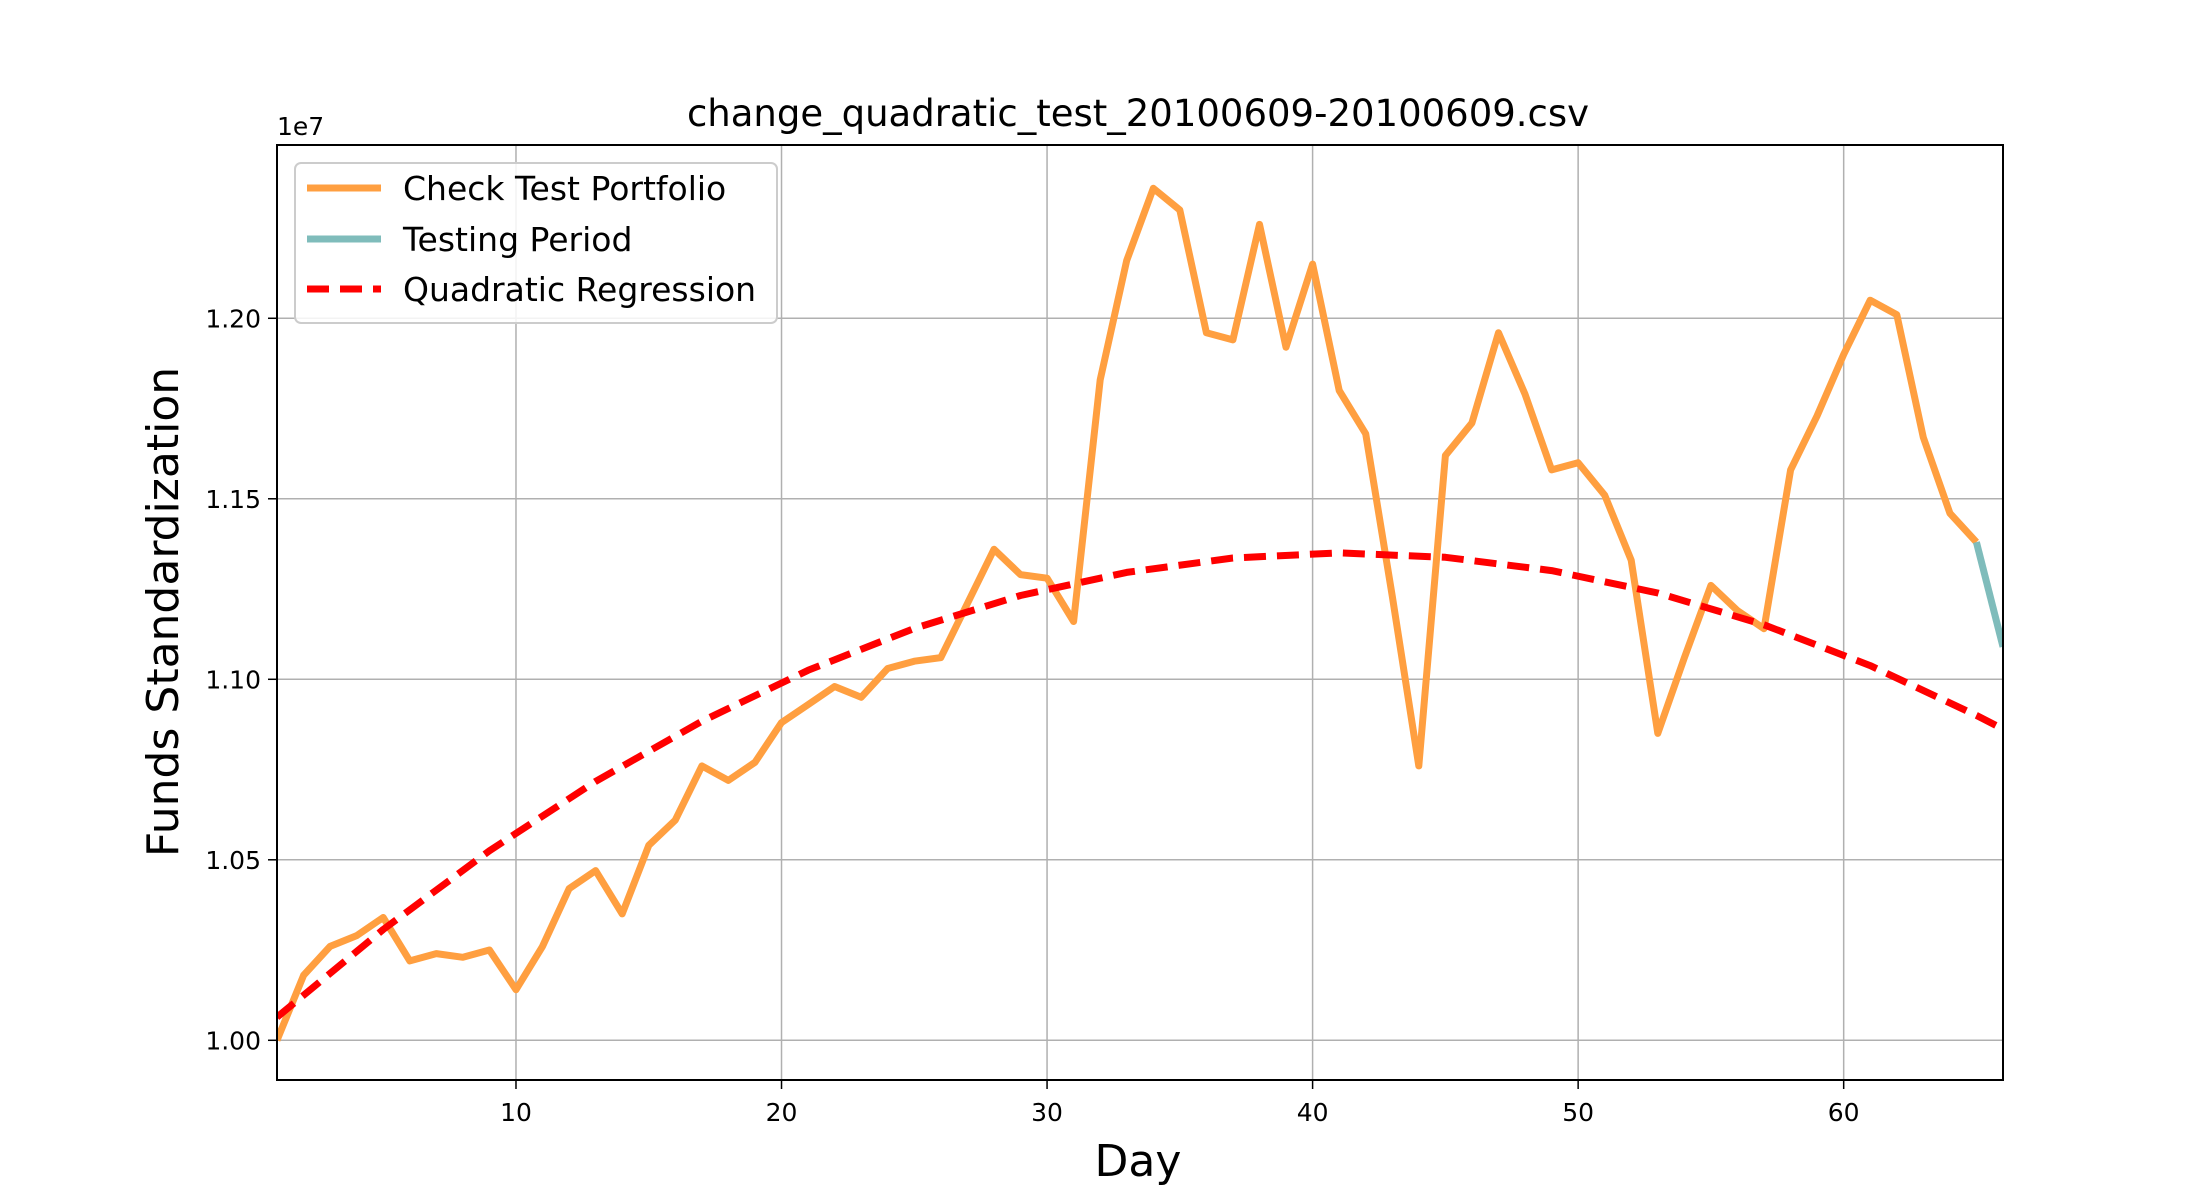 Image resolution: width=2200 pixels, height=1200 pixels. I want to click on legend-box, so click(536, 243).